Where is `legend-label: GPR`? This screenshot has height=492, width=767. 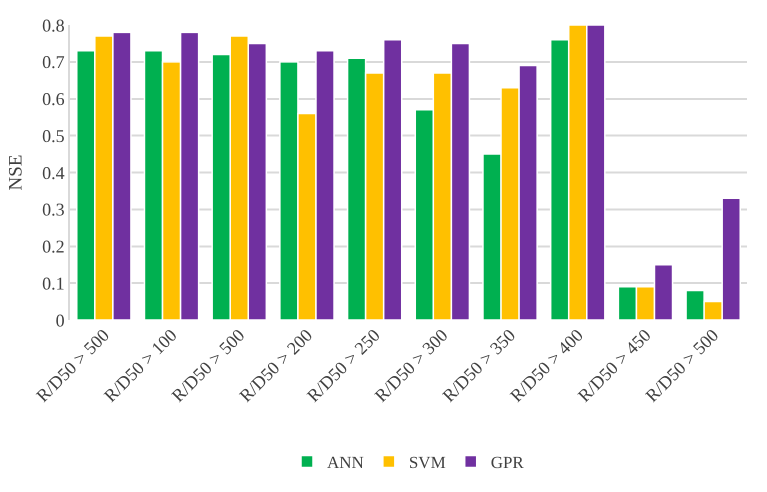
legend-label: GPR is located at coordinates (507, 462).